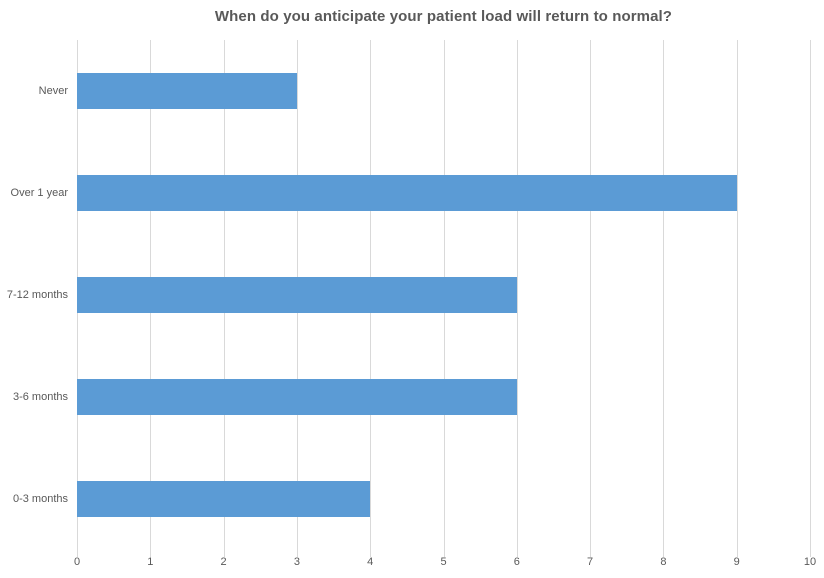  I want to click on x-tick-label: 9, so click(736, 562).